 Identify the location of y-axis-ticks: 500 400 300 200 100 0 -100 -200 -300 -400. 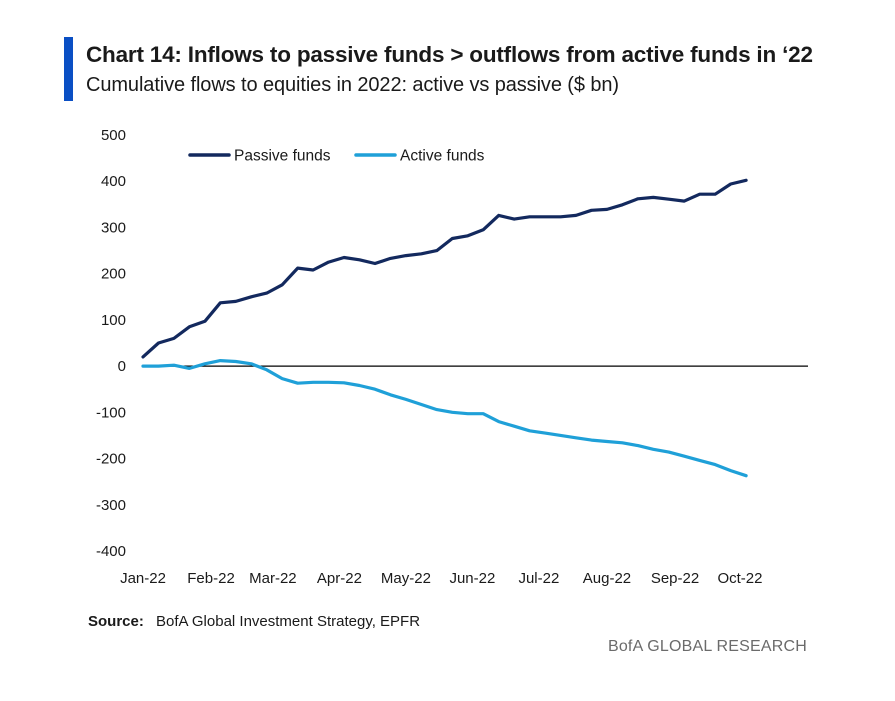
(111, 343).